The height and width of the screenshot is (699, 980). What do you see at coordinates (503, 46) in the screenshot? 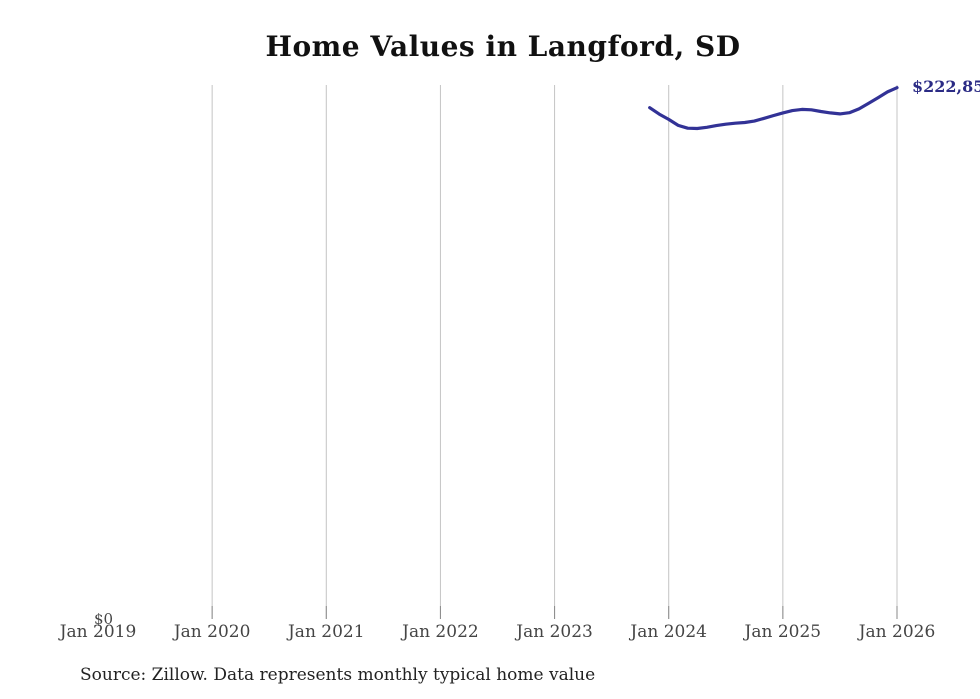
I see `chart-title: Home Values in Langford, SD` at bounding box center [503, 46].